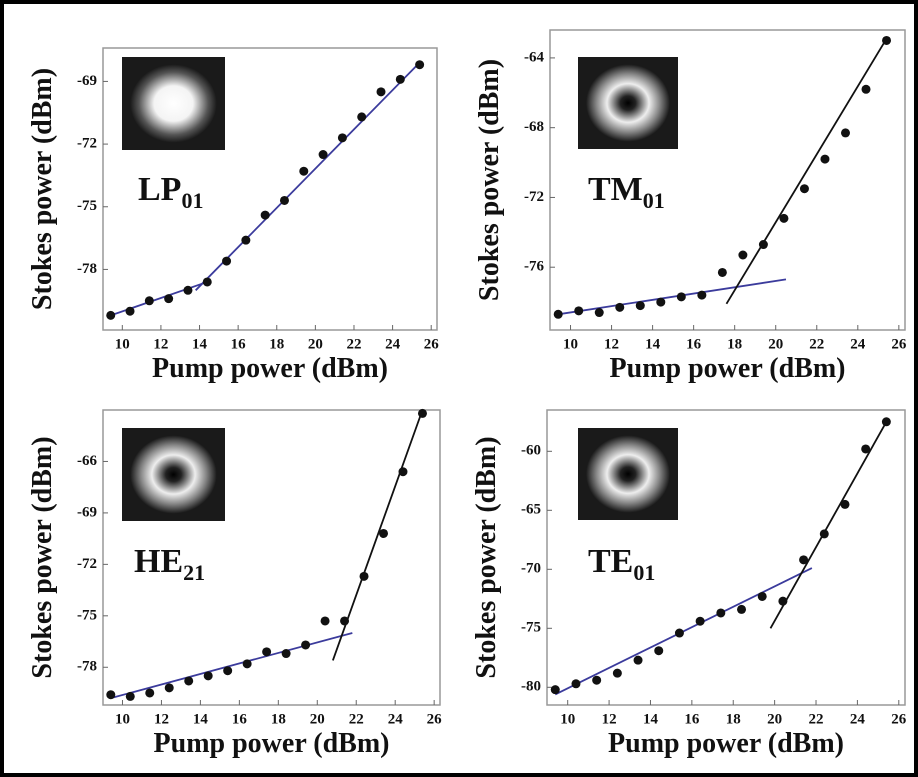 This screenshot has height=777, width=918. I want to click on y-tick-label: -78, so click(87, 269).